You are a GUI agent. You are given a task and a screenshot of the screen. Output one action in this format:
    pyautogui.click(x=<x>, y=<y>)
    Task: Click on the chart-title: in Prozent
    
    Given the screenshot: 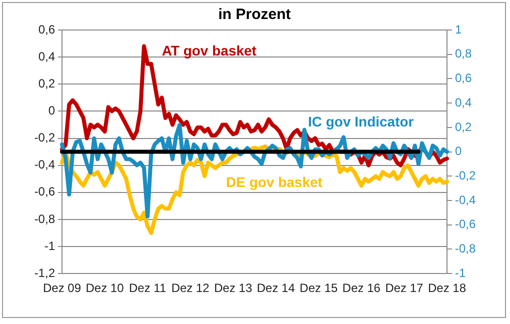 What is the action you would take?
    pyautogui.click(x=254, y=15)
    